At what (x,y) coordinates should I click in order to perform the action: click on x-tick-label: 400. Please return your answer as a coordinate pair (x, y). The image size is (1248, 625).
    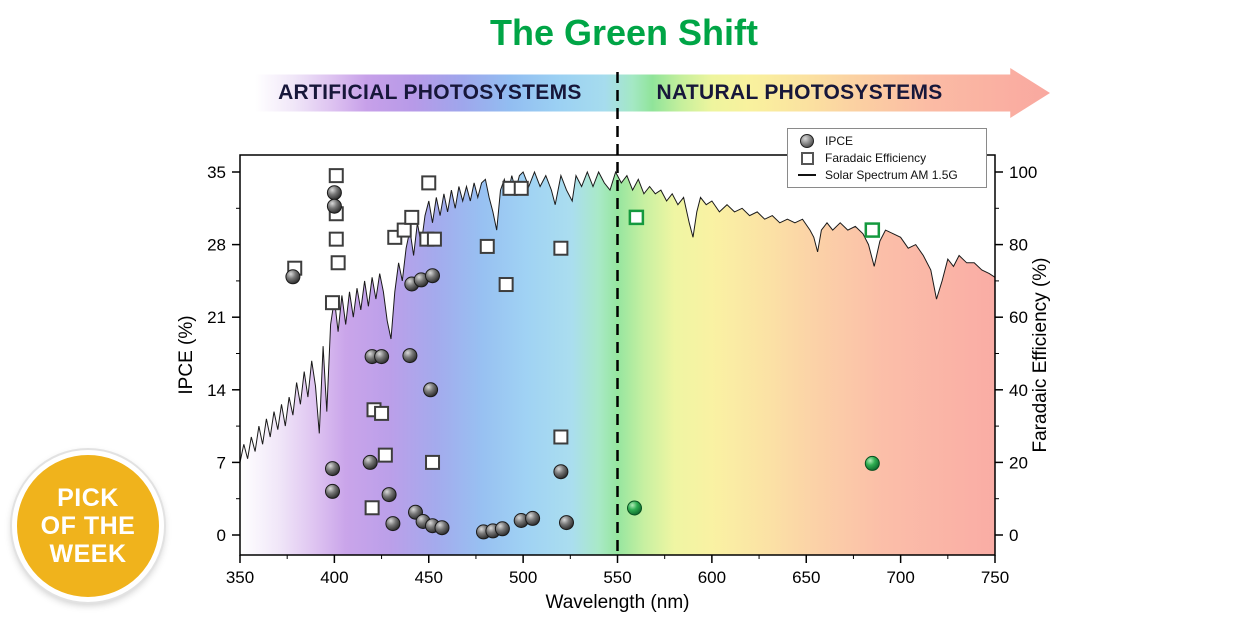
    Looking at the image, I should click on (334, 577).